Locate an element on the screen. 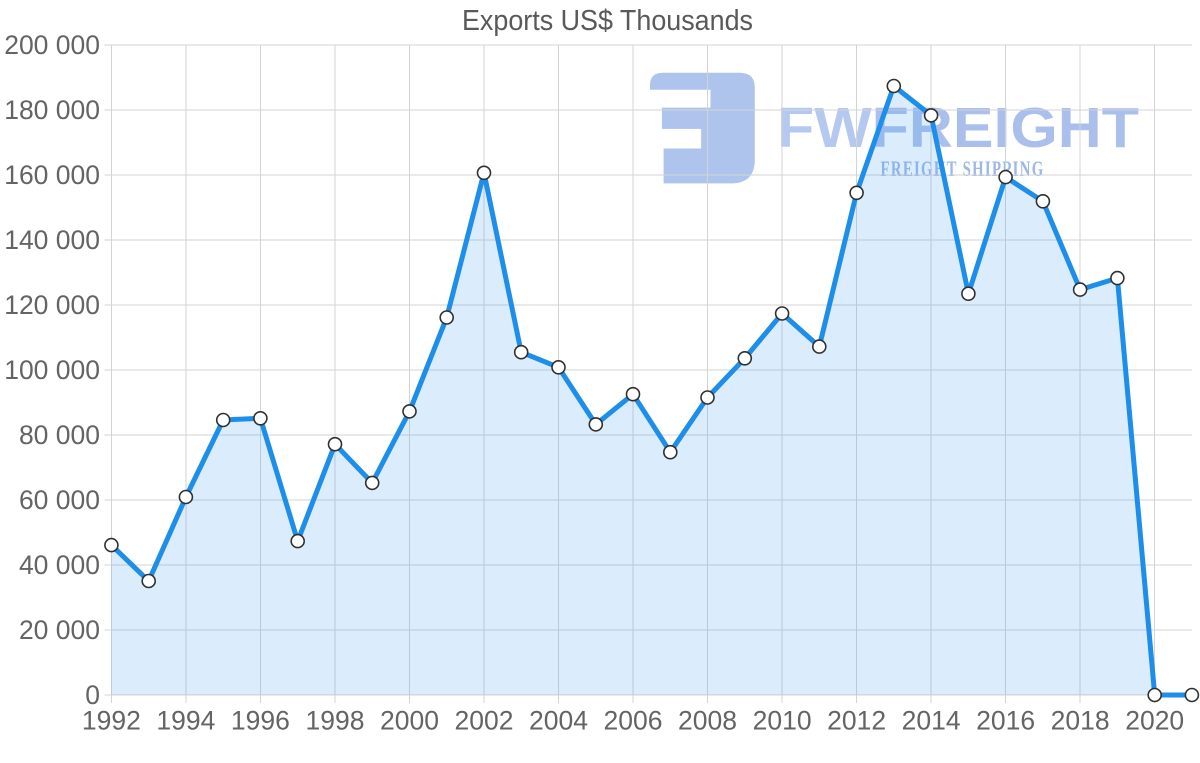  svg-text: 2006 is located at coordinates (633, 721).